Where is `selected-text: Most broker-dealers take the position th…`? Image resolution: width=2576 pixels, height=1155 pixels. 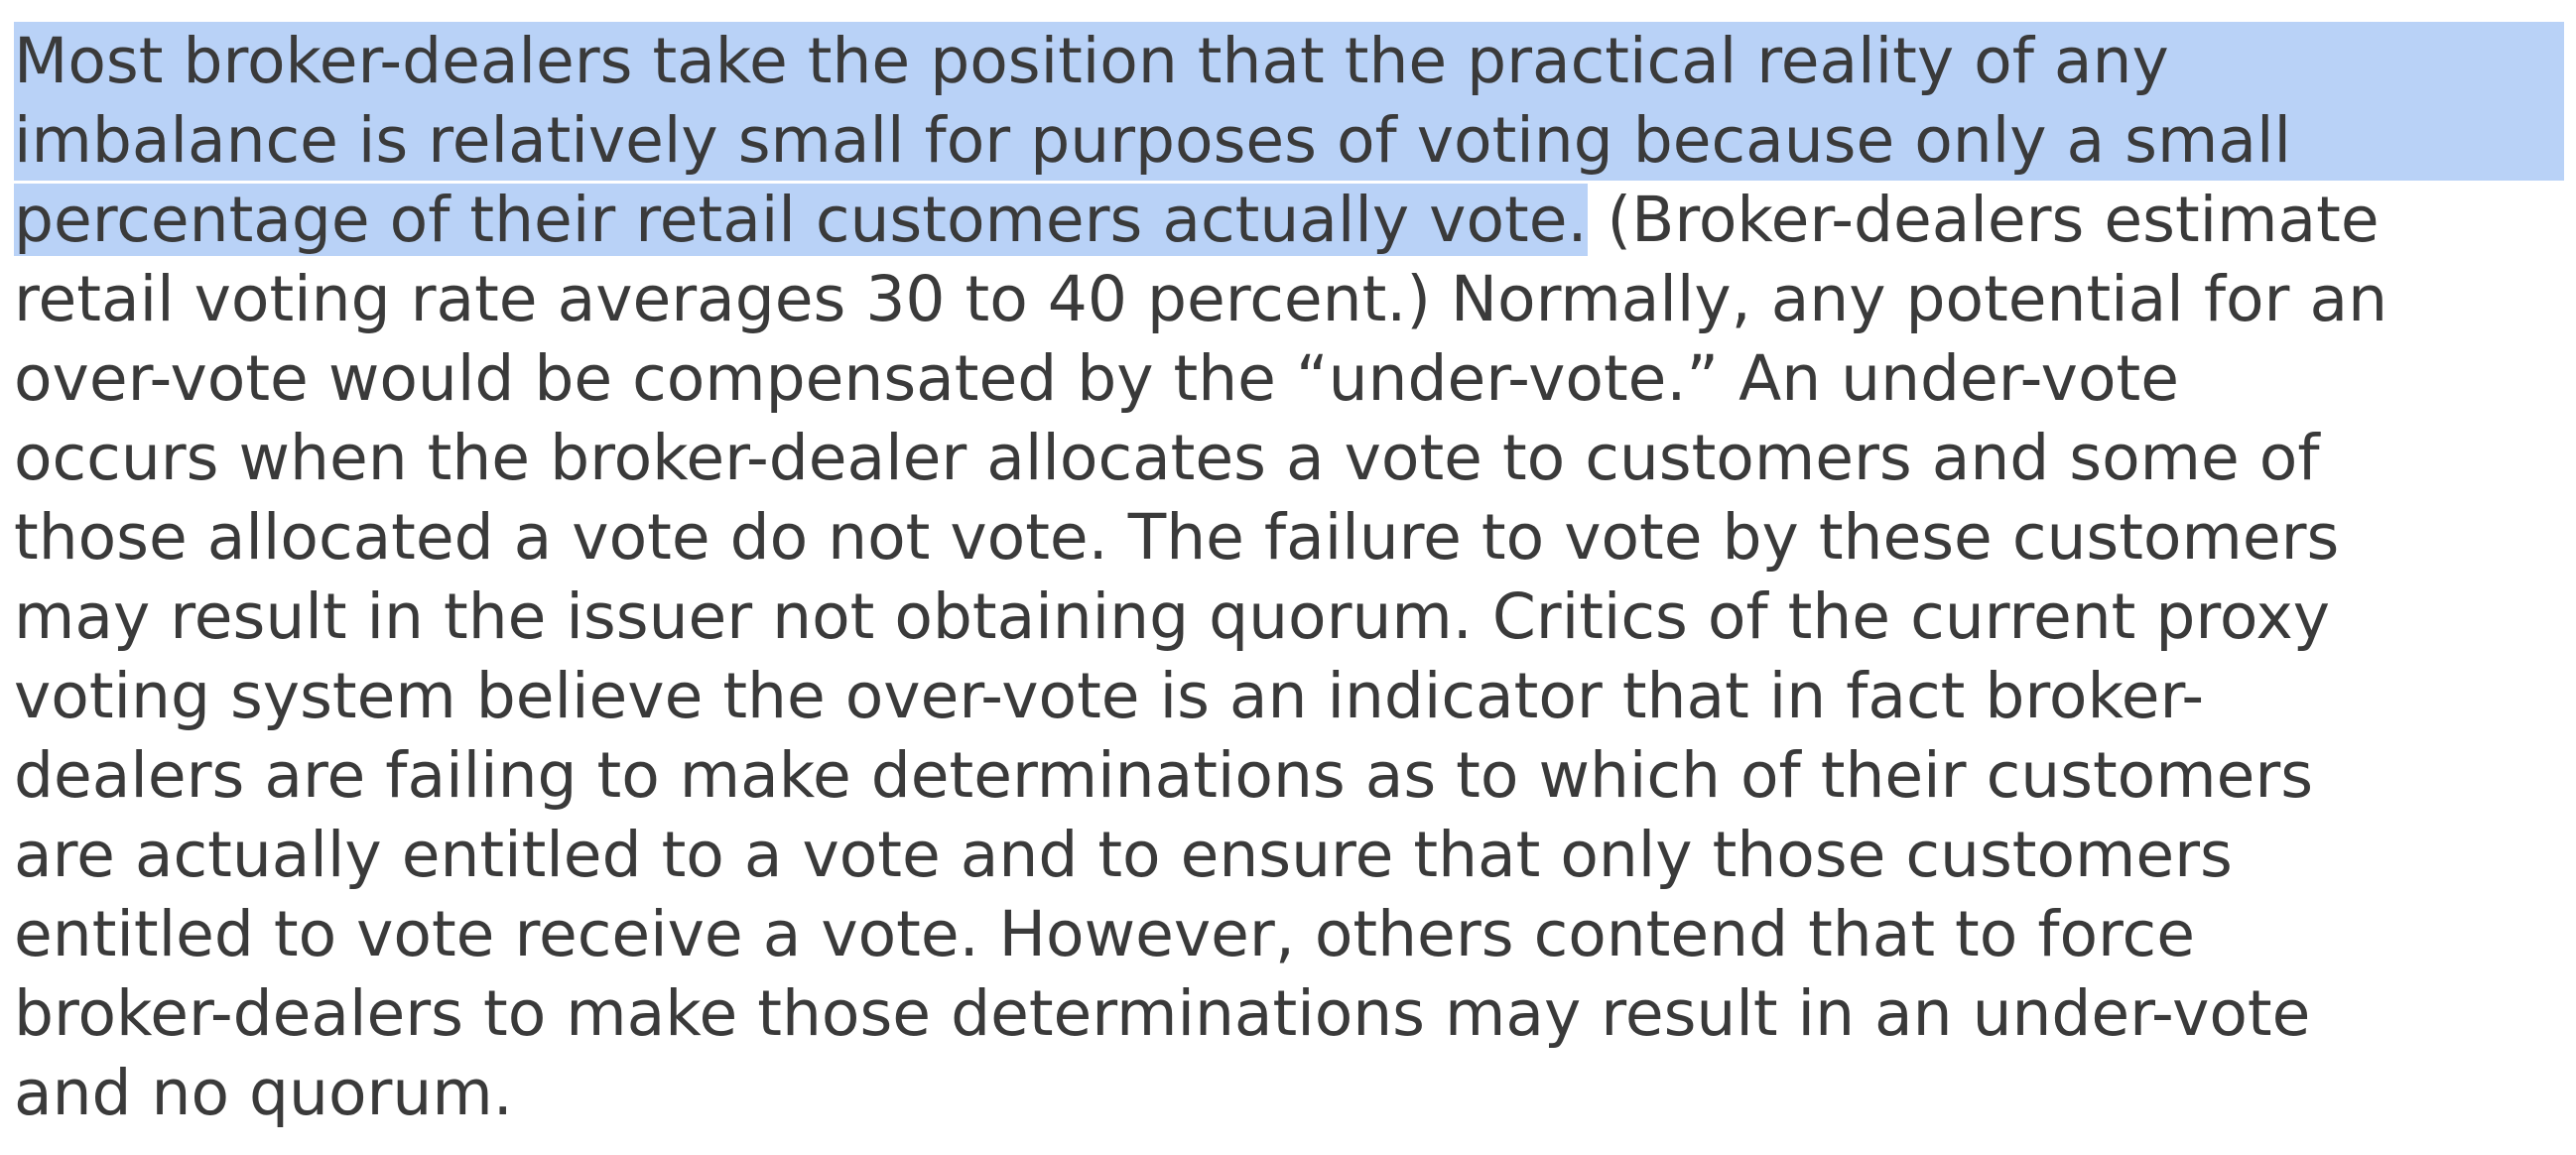 selected-text: Most broker-dealers take the position th… is located at coordinates (1091, 61).